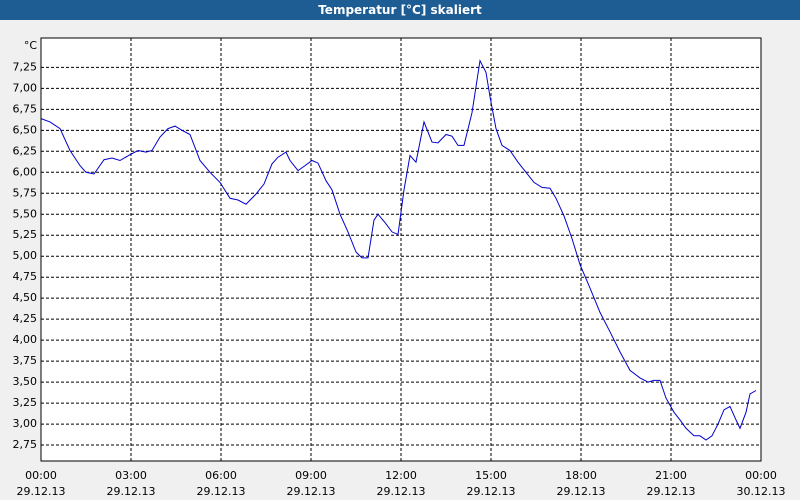 The width and height of the screenshot is (800, 500). Describe the element at coordinates (311, 483) in the screenshot. I see `x-tick-label: 09:00 29.12.13` at that location.